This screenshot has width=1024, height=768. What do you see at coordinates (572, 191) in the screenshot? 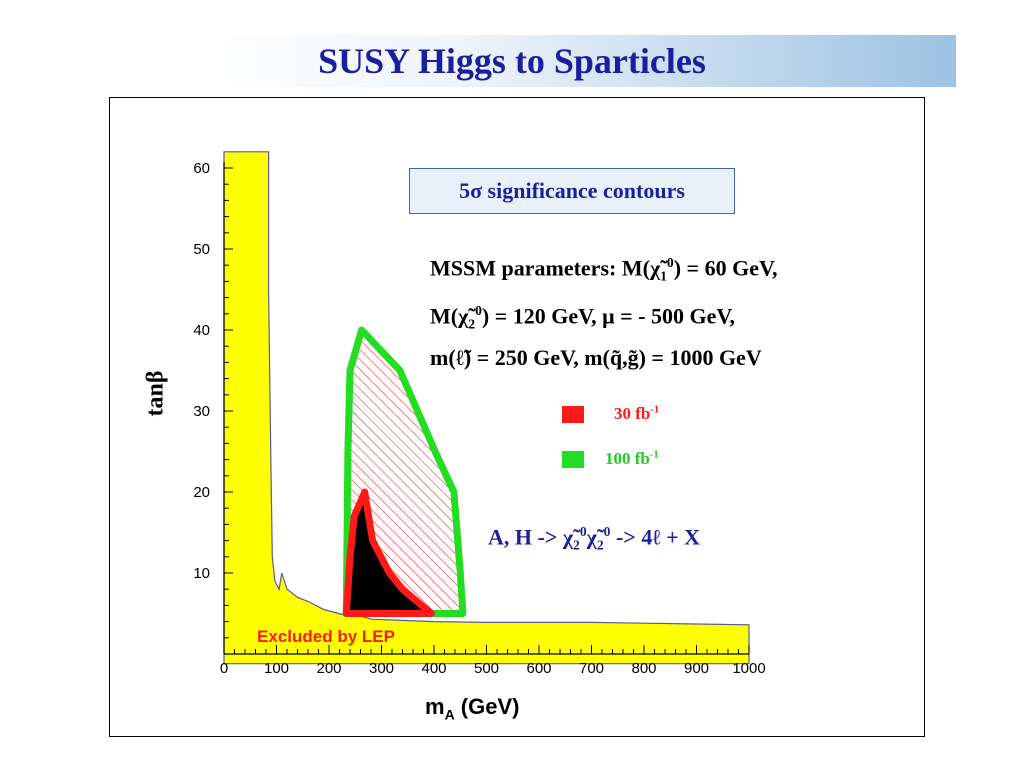
I see `significance-box: 5σ significance contours` at bounding box center [572, 191].